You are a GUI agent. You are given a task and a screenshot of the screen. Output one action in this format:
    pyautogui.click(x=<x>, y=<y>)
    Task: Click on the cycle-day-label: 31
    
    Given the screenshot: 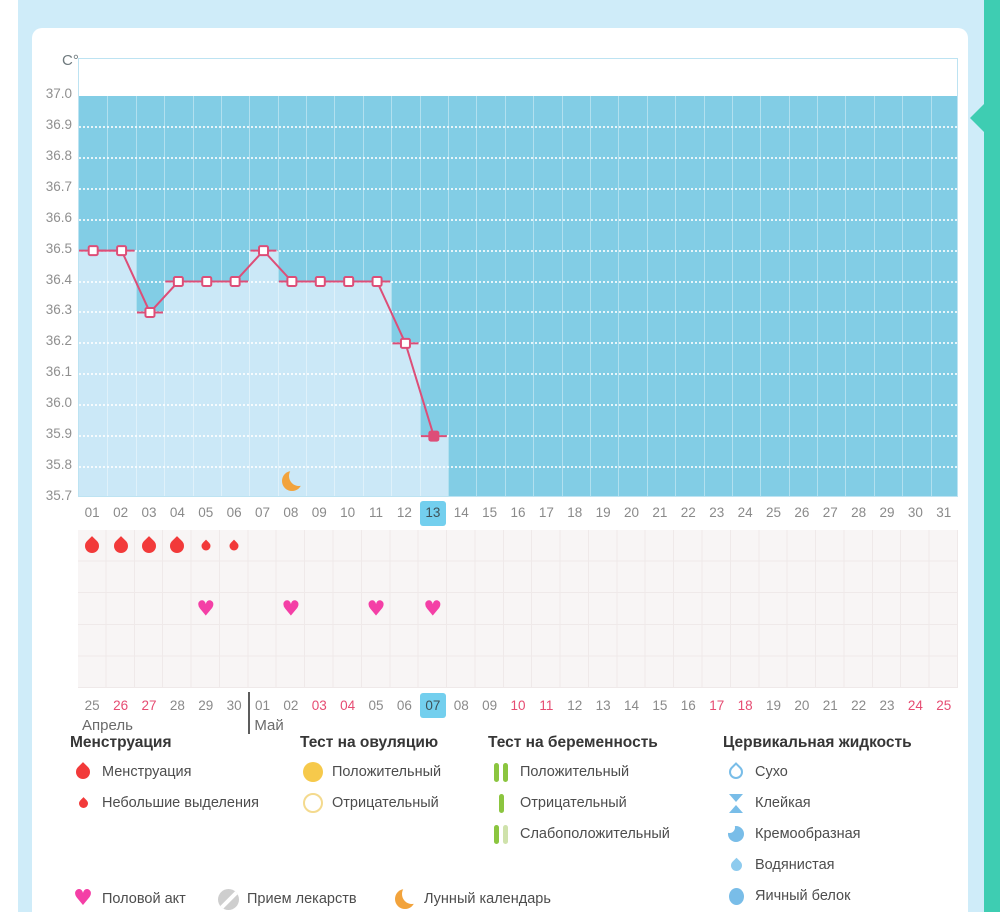 What is the action you would take?
    pyautogui.click(x=944, y=512)
    